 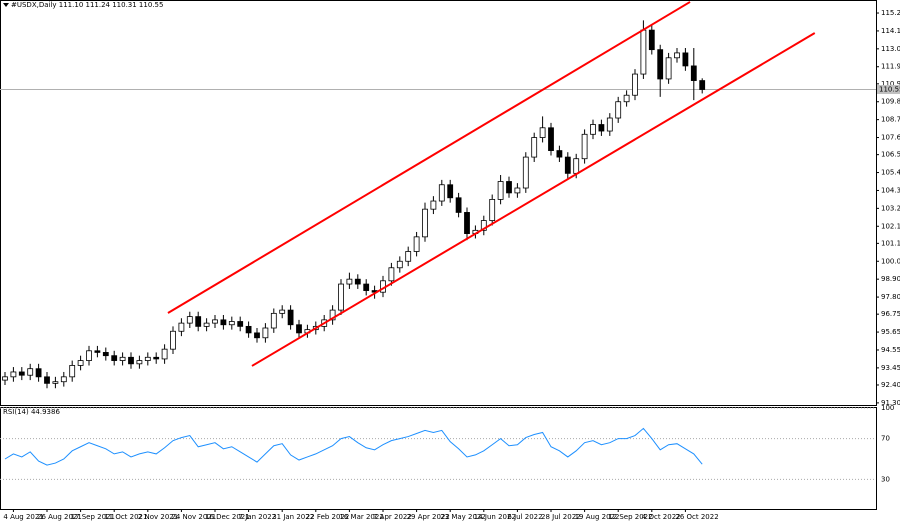 I want to click on rsi-line, so click(x=353, y=446).